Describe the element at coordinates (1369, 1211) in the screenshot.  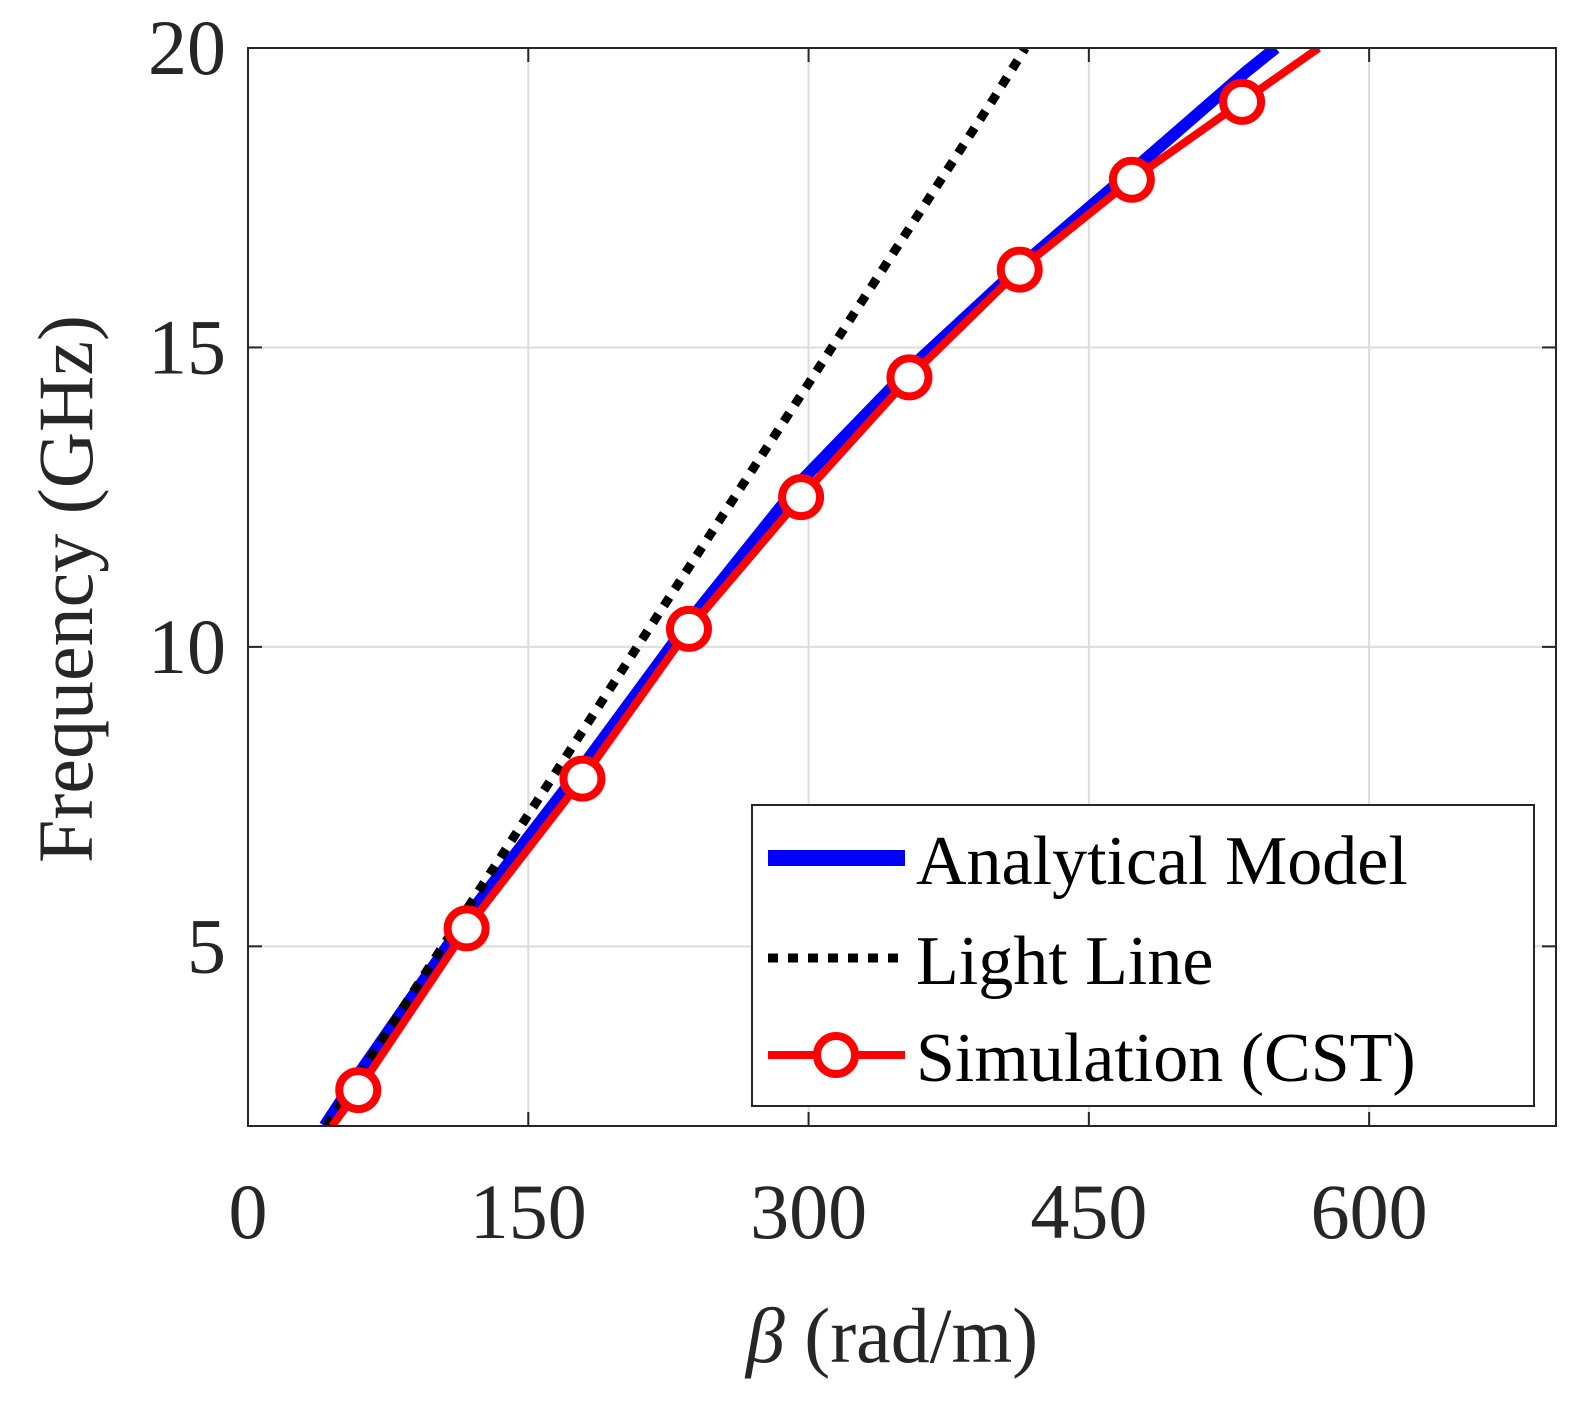
I see `x-tick-label: 600` at that location.